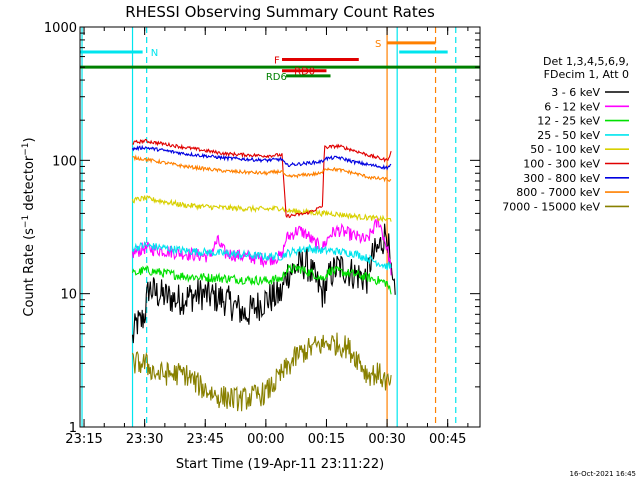  I want to click on flag-label: F, so click(277, 61).